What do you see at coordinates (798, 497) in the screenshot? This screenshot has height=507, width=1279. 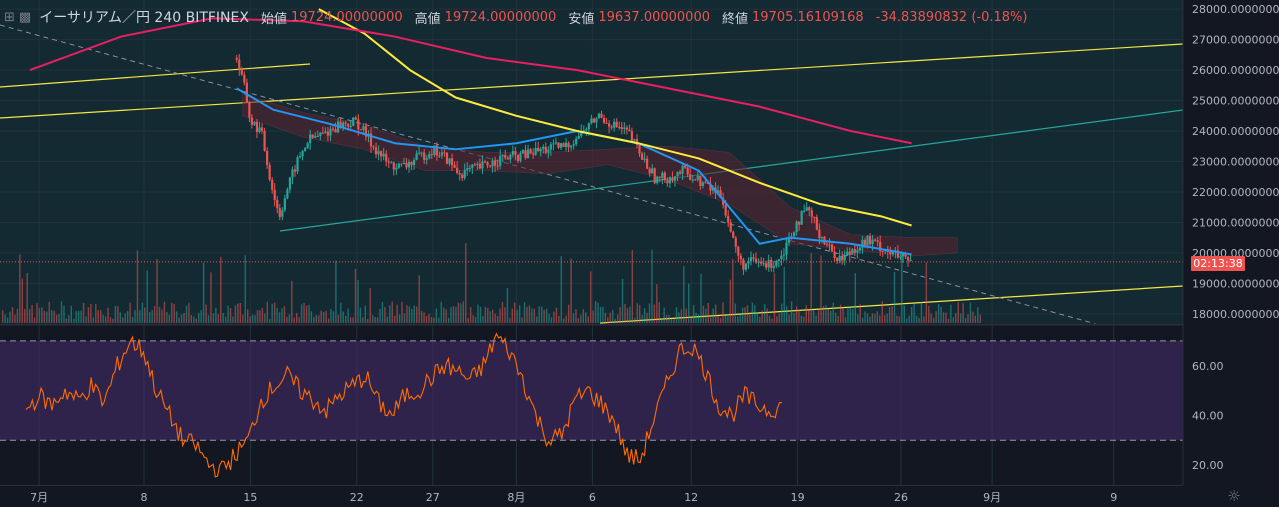 I see `time-tick-label: 19` at bounding box center [798, 497].